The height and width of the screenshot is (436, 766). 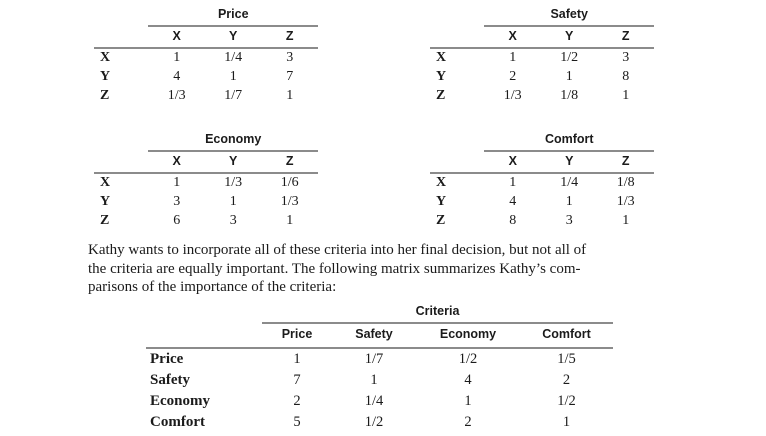 I want to click on table-row: Price 1 1/7 1/2 1/5, so click(x=379, y=359).